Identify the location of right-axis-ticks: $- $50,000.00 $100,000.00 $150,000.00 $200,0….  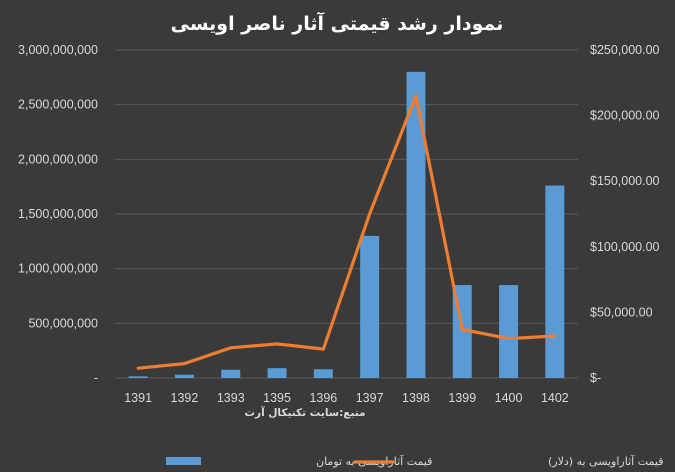
(625, 214).